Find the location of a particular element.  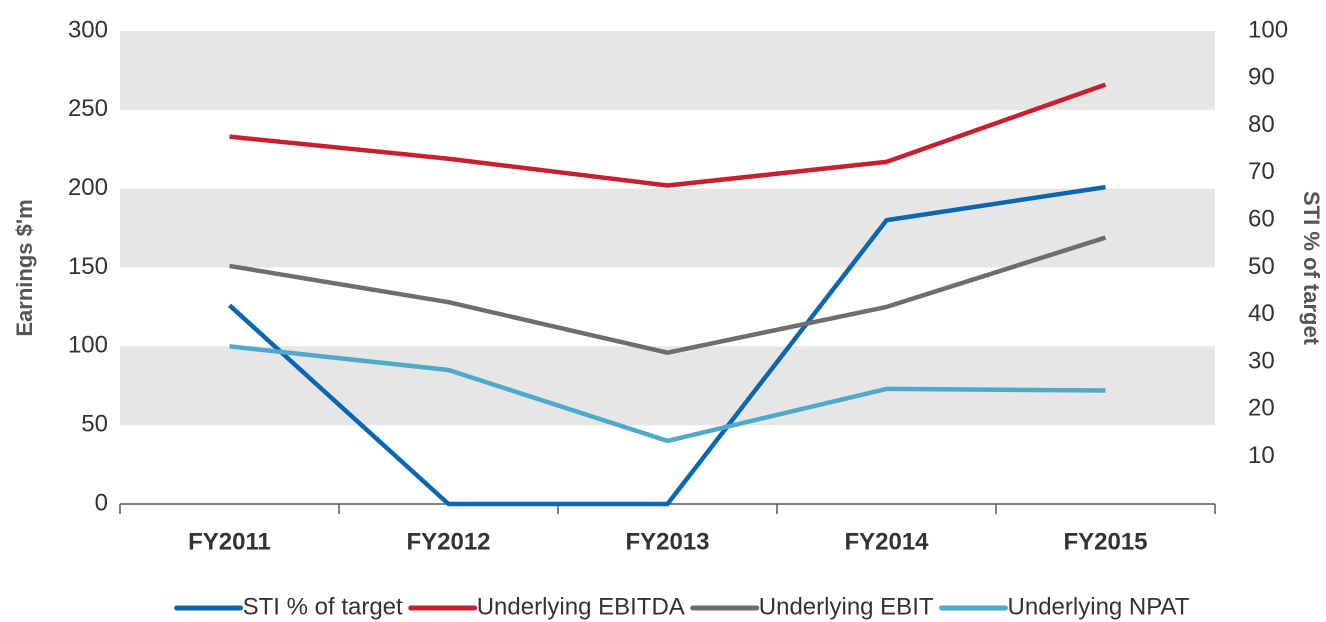

x-tick-label: FY2014 is located at coordinates (886, 541).